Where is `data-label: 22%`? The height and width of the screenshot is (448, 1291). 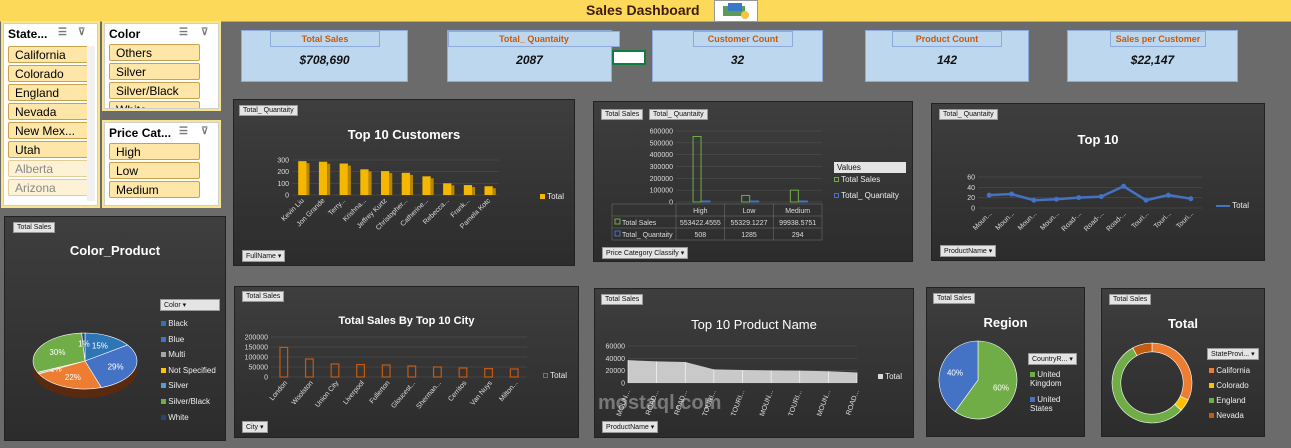 data-label: 22% is located at coordinates (73, 377).